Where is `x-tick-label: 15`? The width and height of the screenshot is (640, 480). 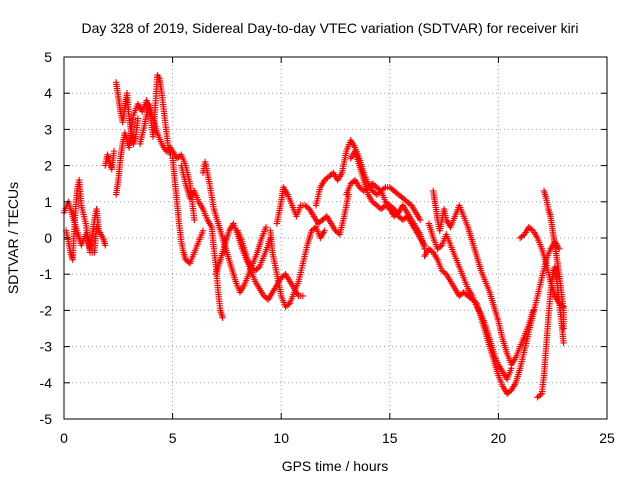 x-tick-label: 15 is located at coordinates (390, 438).